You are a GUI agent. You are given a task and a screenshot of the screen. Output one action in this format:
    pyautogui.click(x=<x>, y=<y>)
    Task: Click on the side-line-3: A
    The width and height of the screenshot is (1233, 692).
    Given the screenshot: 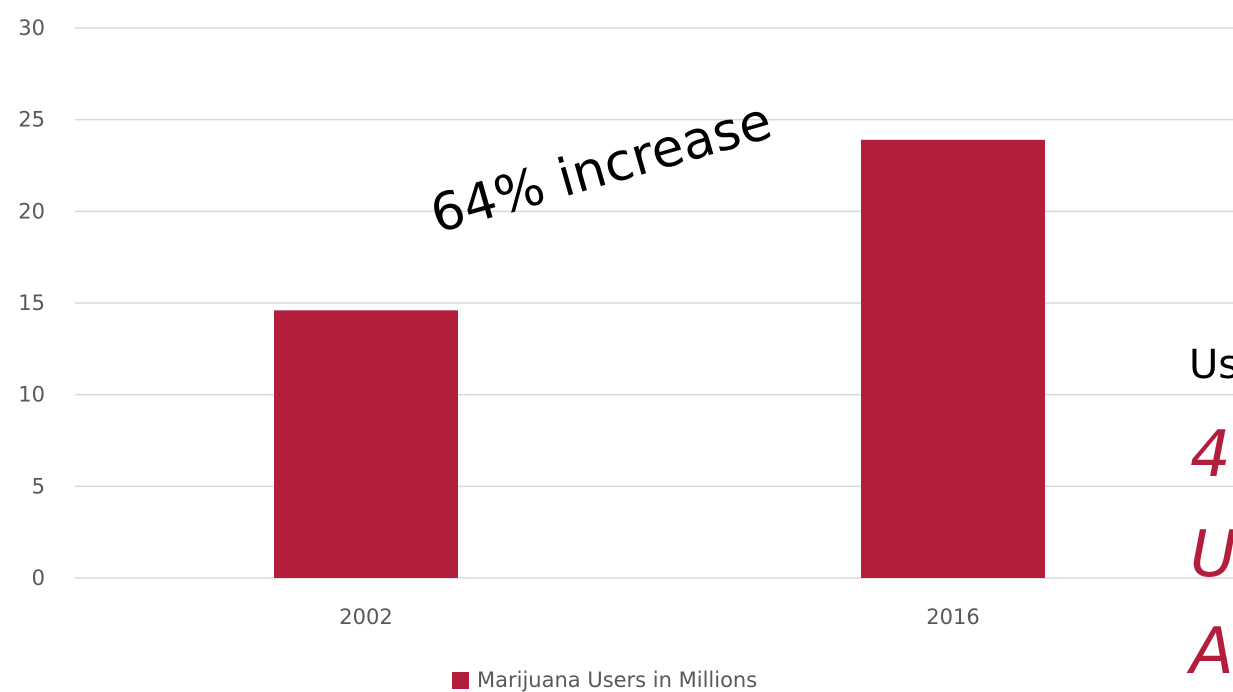 What is the action you would take?
    pyautogui.click(x=1211, y=652)
    